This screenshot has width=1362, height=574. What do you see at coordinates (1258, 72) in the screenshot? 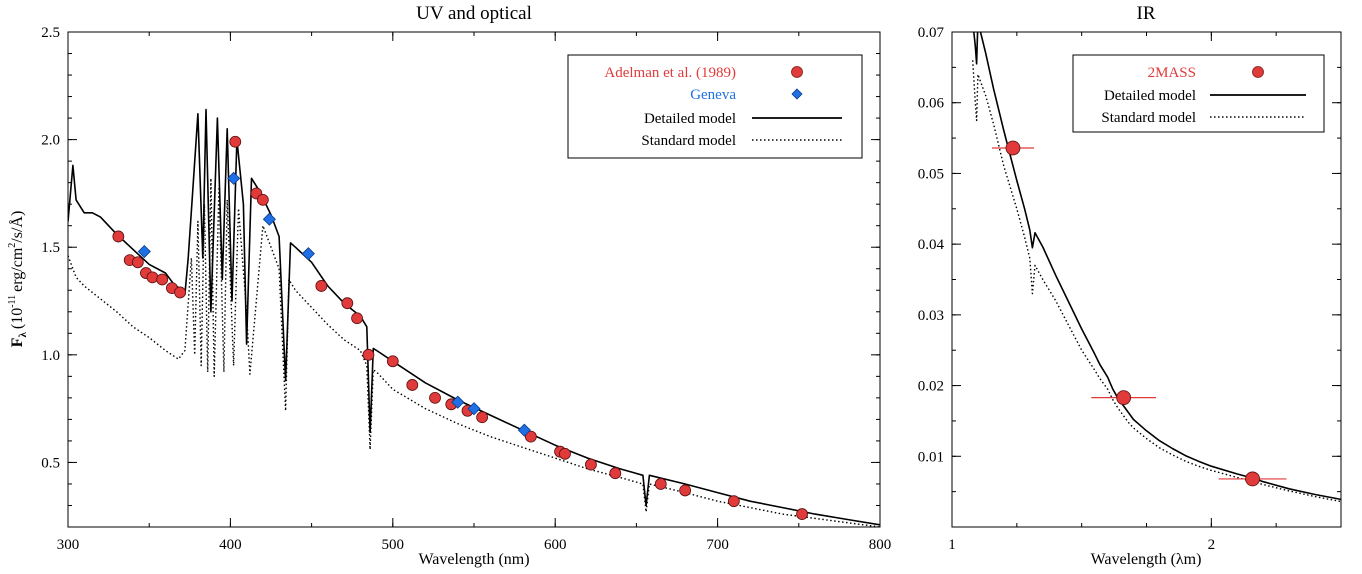
I see `legend-marker-2mass` at bounding box center [1258, 72].